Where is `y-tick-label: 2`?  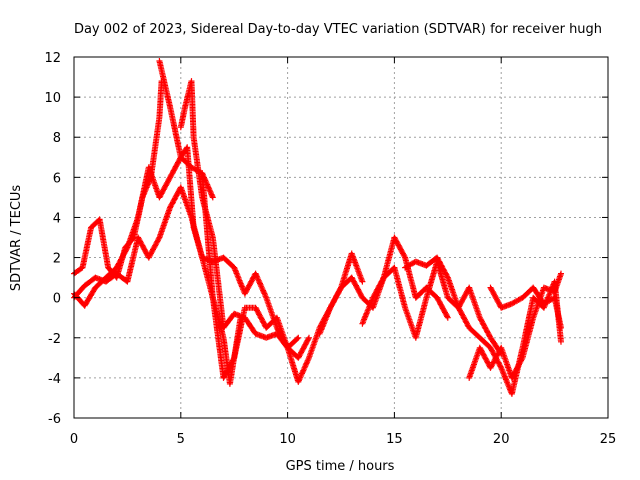 y-tick-label: 2 is located at coordinates (57, 259).